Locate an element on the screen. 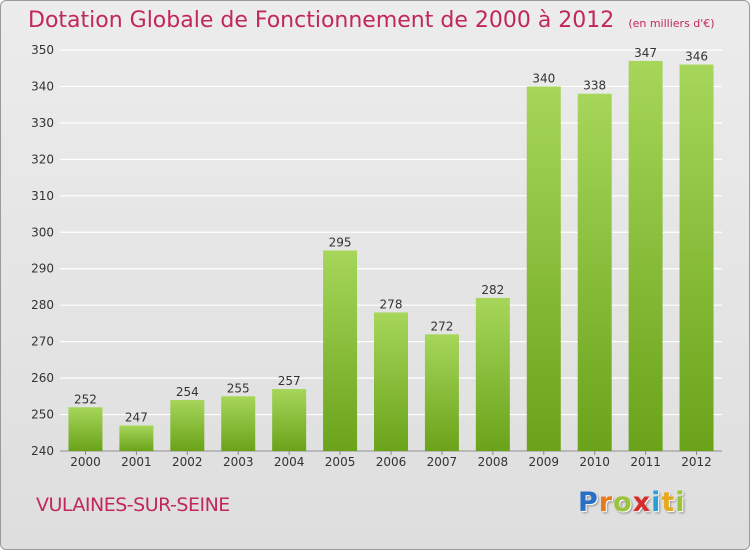 The width and height of the screenshot is (750, 550). data-label: 257 is located at coordinates (289, 381).